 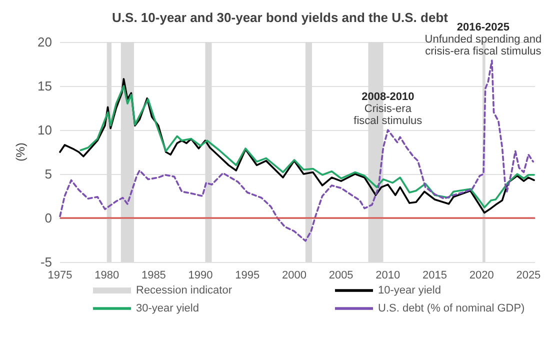 What do you see at coordinates (247, 276) in the screenshot?
I see `x-tick-label: 1995` at bounding box center [247, 276].